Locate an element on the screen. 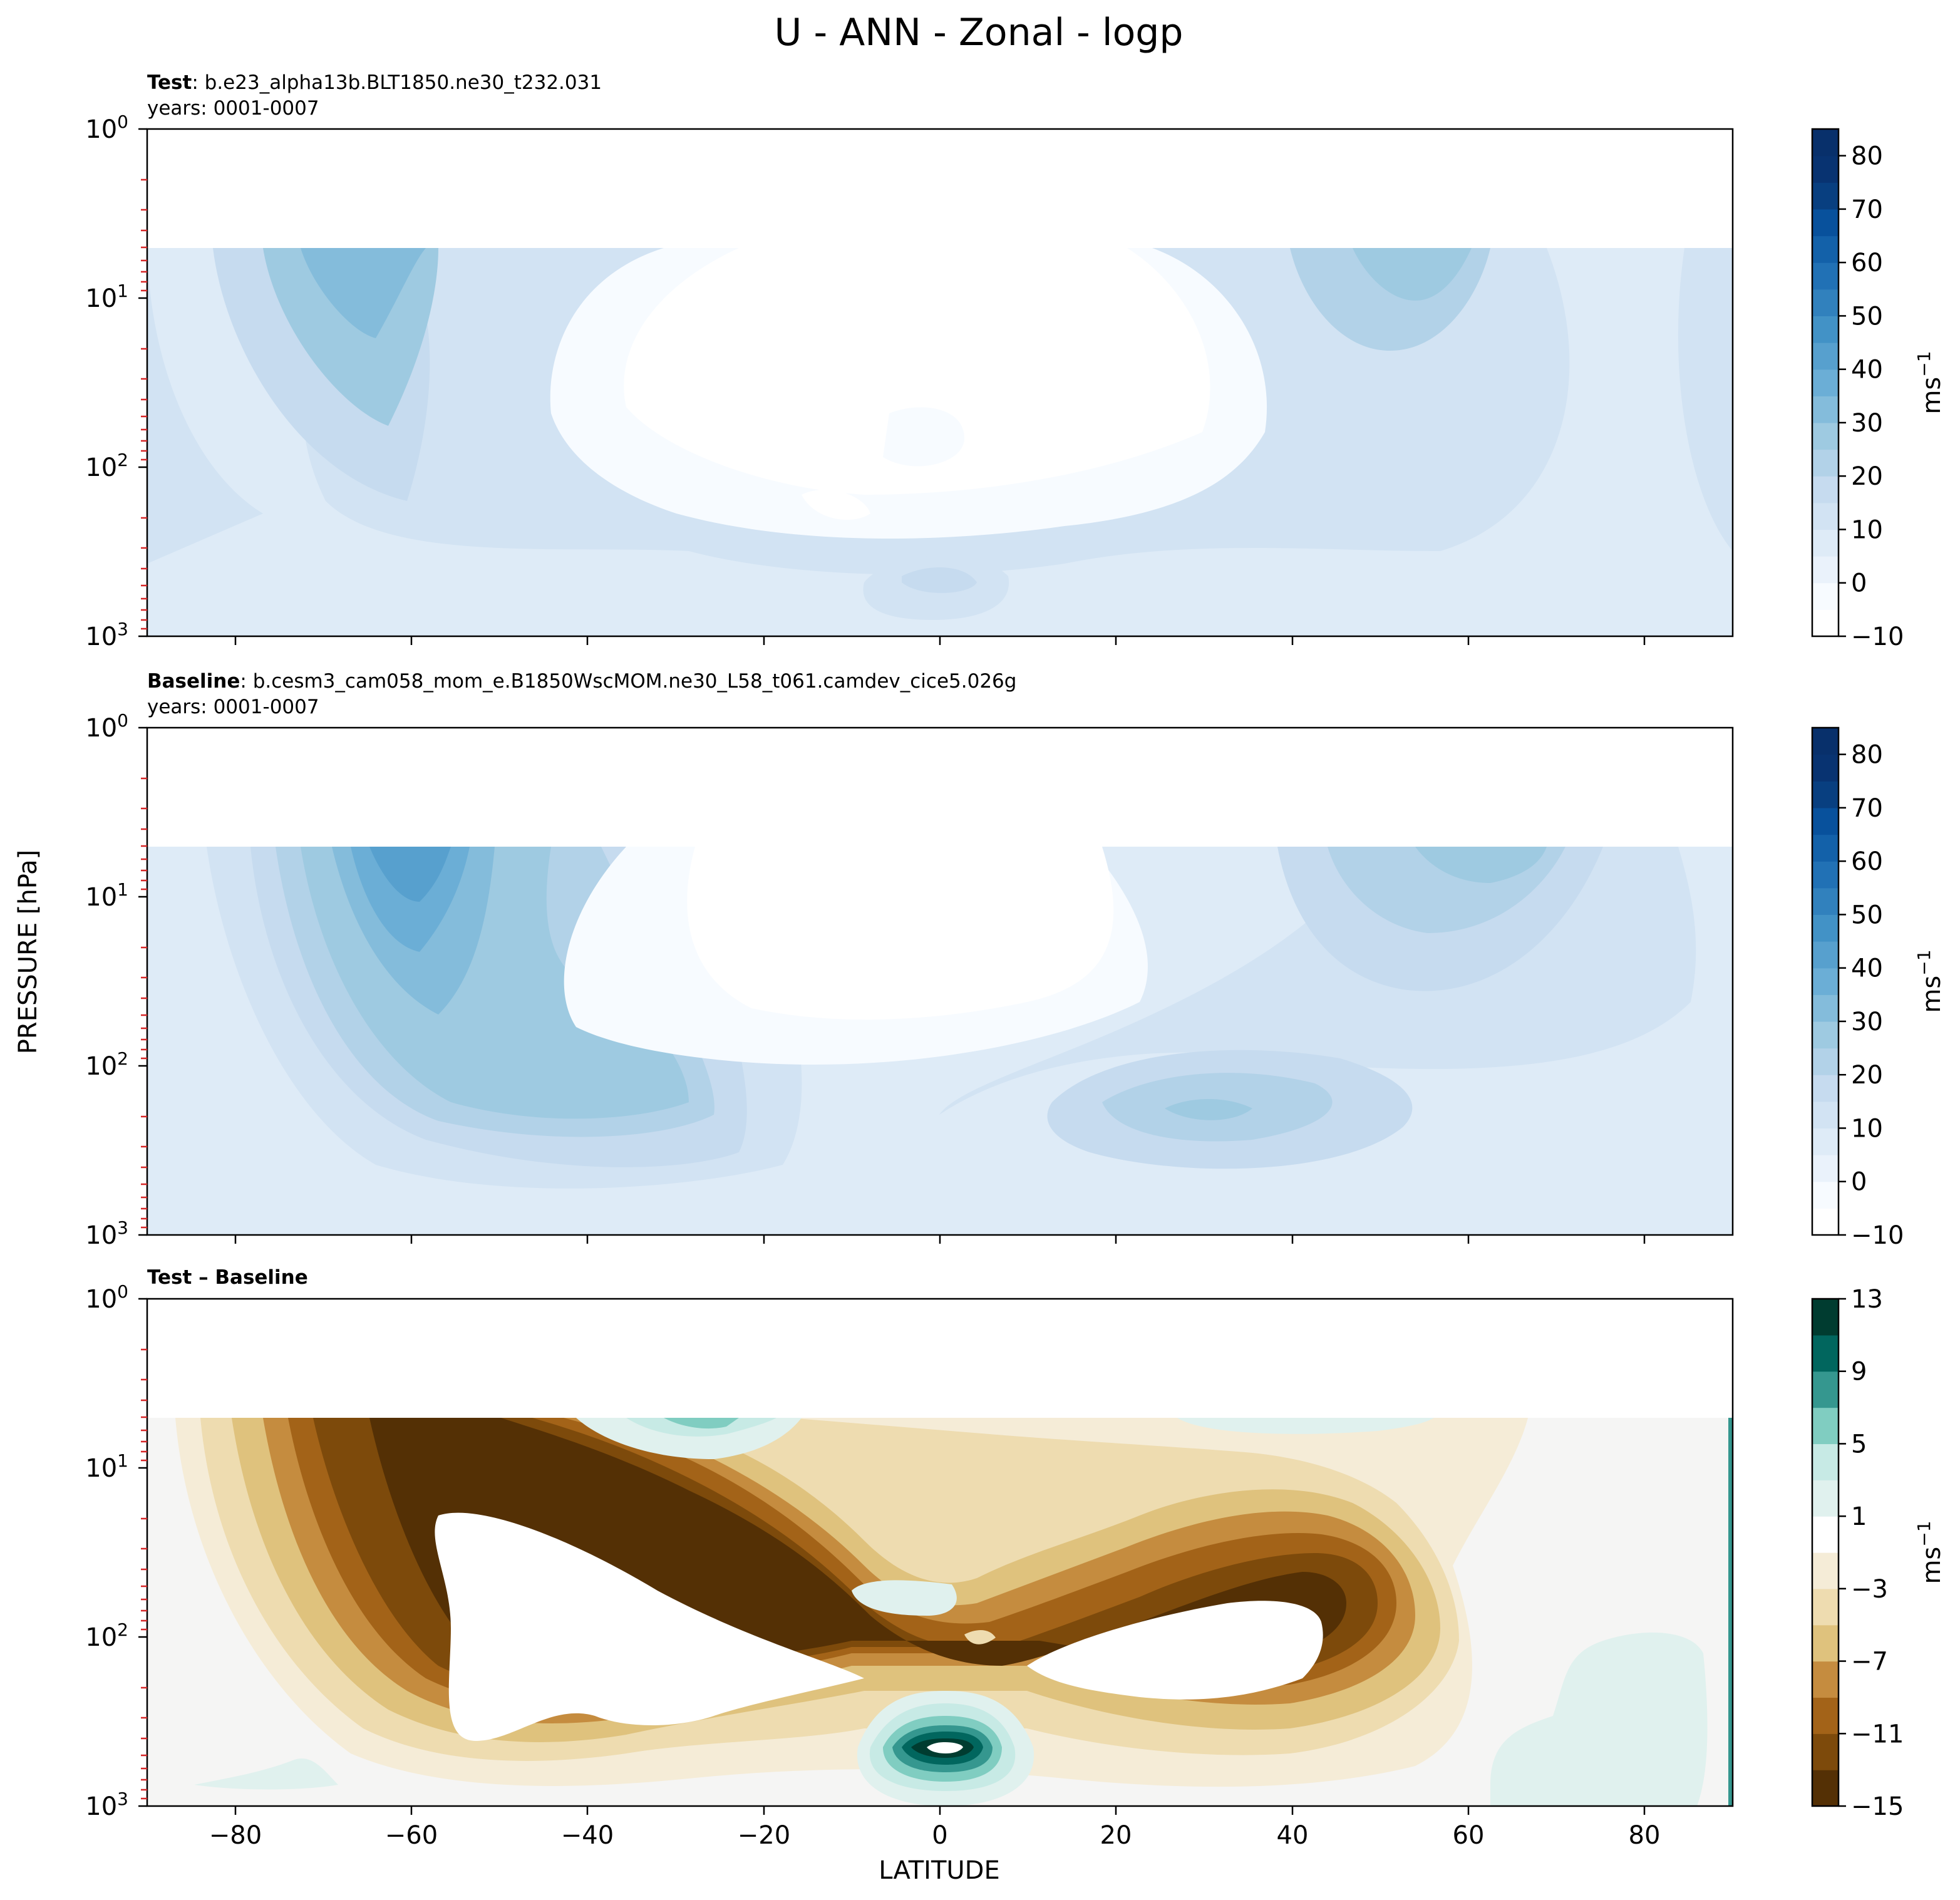 The height and width of the screenshot is (1900, 1960). colorbar-diff: −15 −11 −7 −3 1 5 9 13 is located at coordinates (1857, 1553).